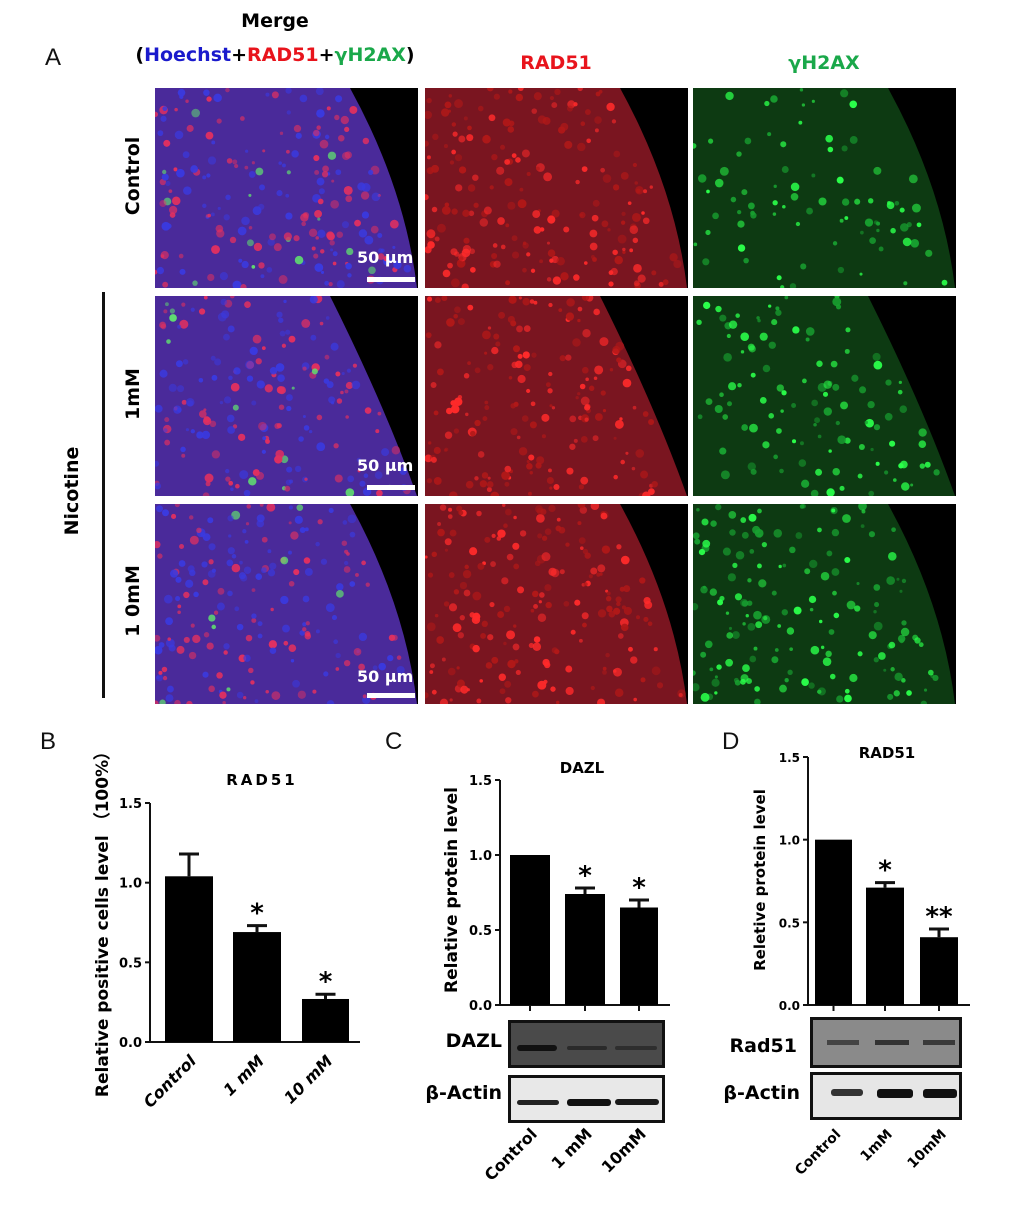  What do you see at coordinates (556, 604) in the screenshot?
I see `rad51-micrograph` at bounding box center [556, 604].